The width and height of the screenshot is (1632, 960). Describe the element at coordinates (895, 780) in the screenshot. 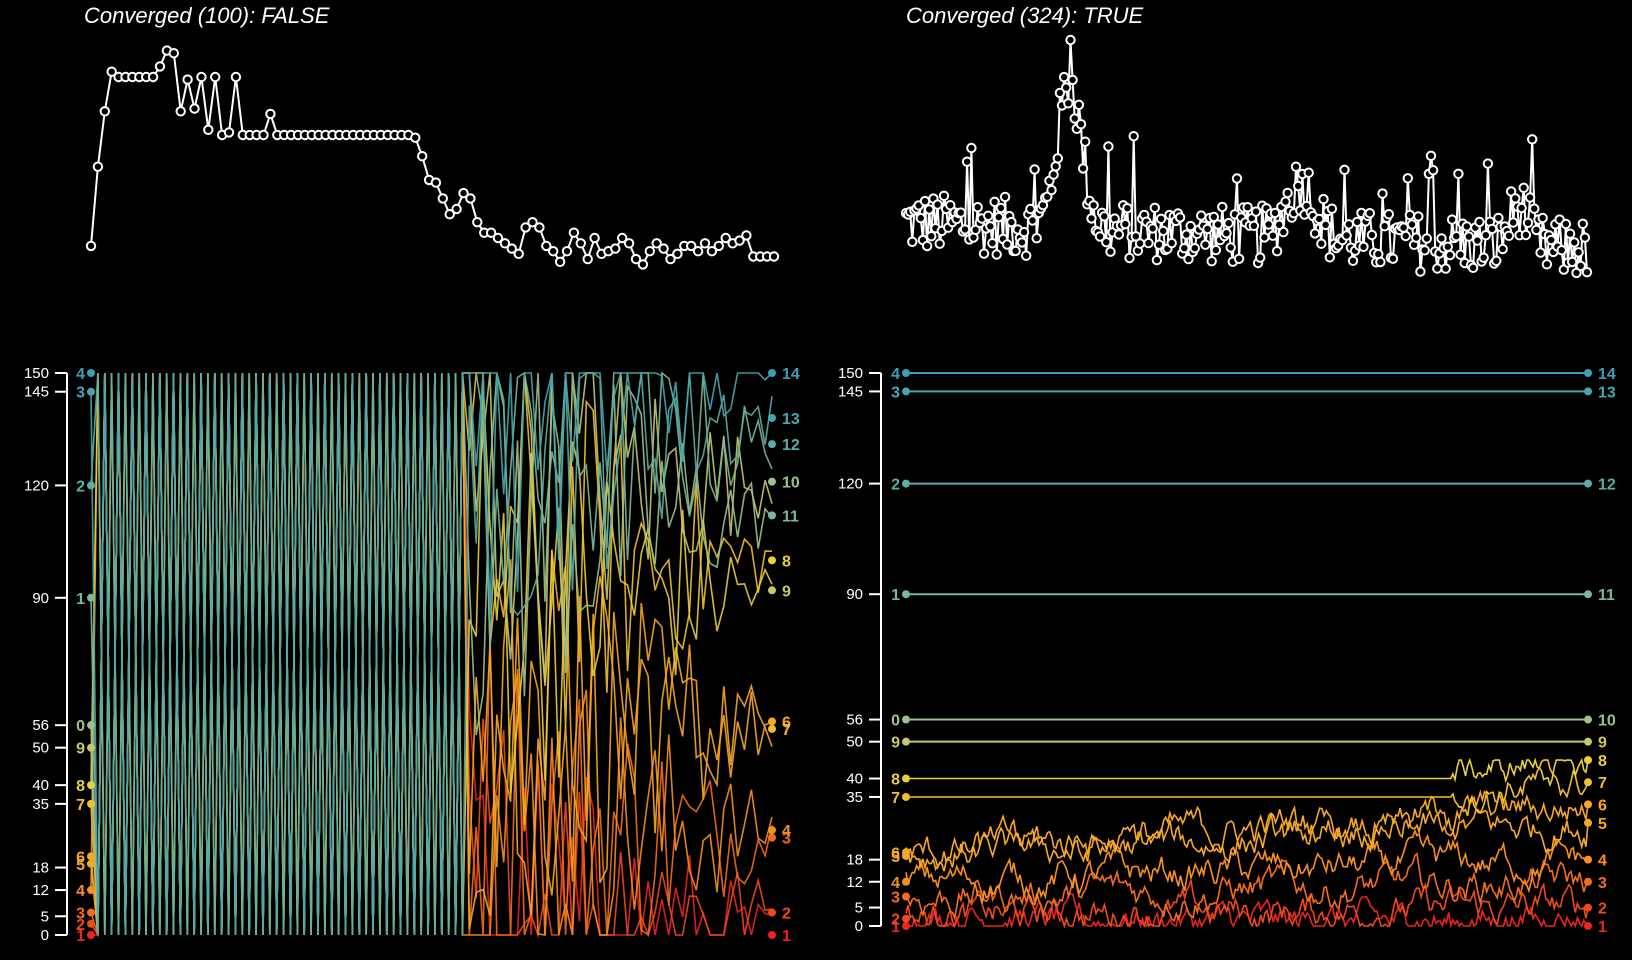

I see `series-label: 8` at that location.